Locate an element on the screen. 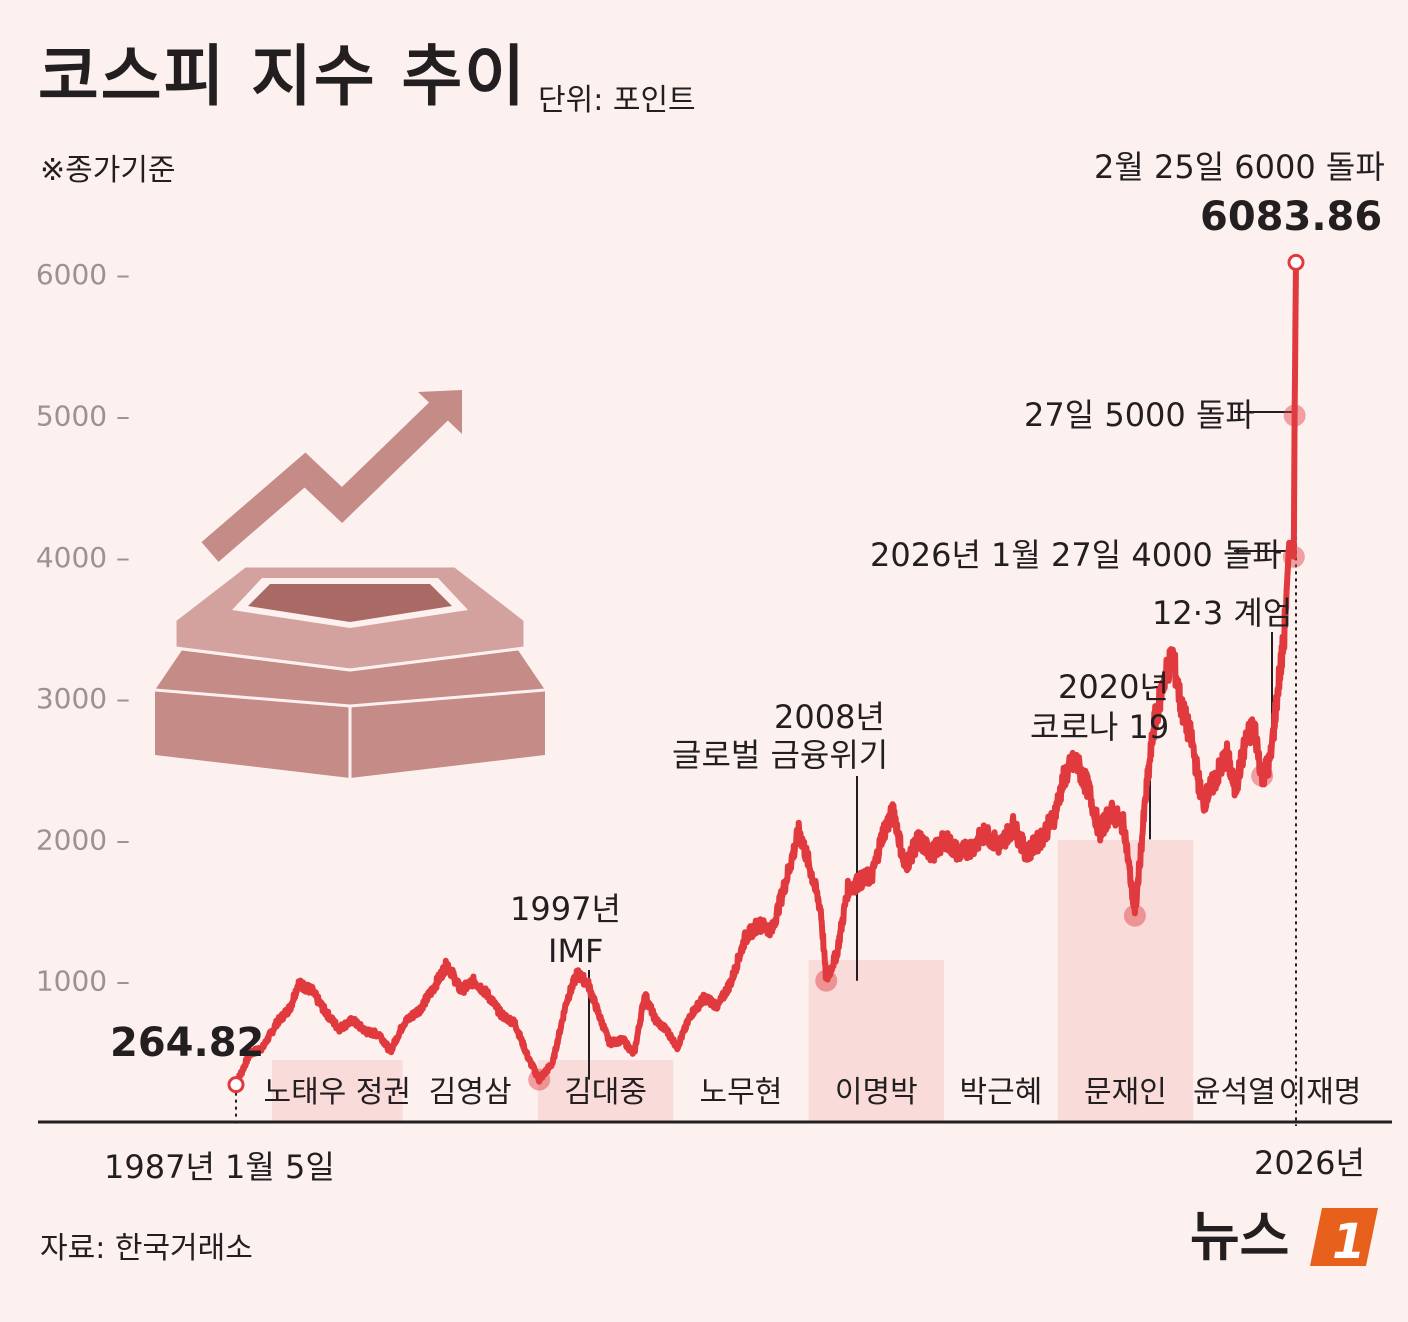  break-6000-label: 2월 25일 6000 돌파 is located at coordinates (1239, 167).